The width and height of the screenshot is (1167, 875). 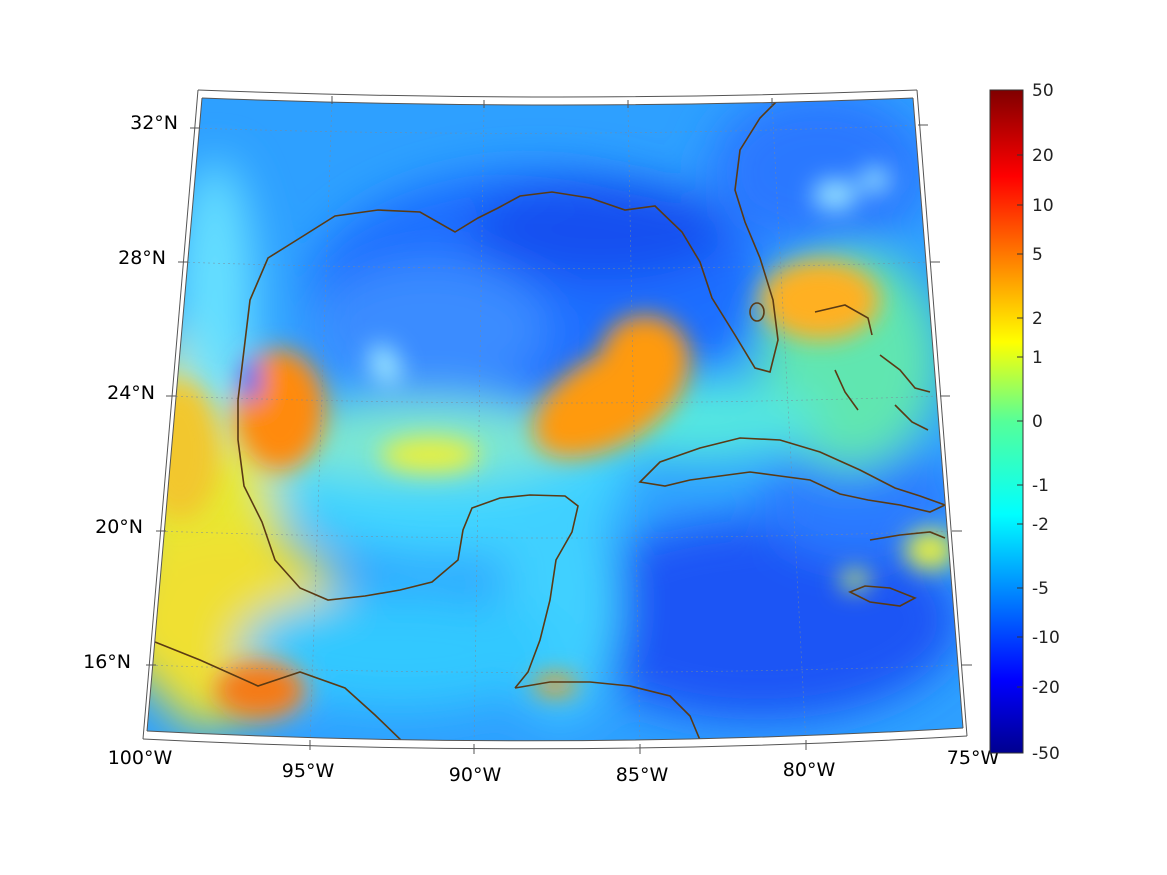 I want to click on colorbar-label: 1, so click(x=1037, y=358).